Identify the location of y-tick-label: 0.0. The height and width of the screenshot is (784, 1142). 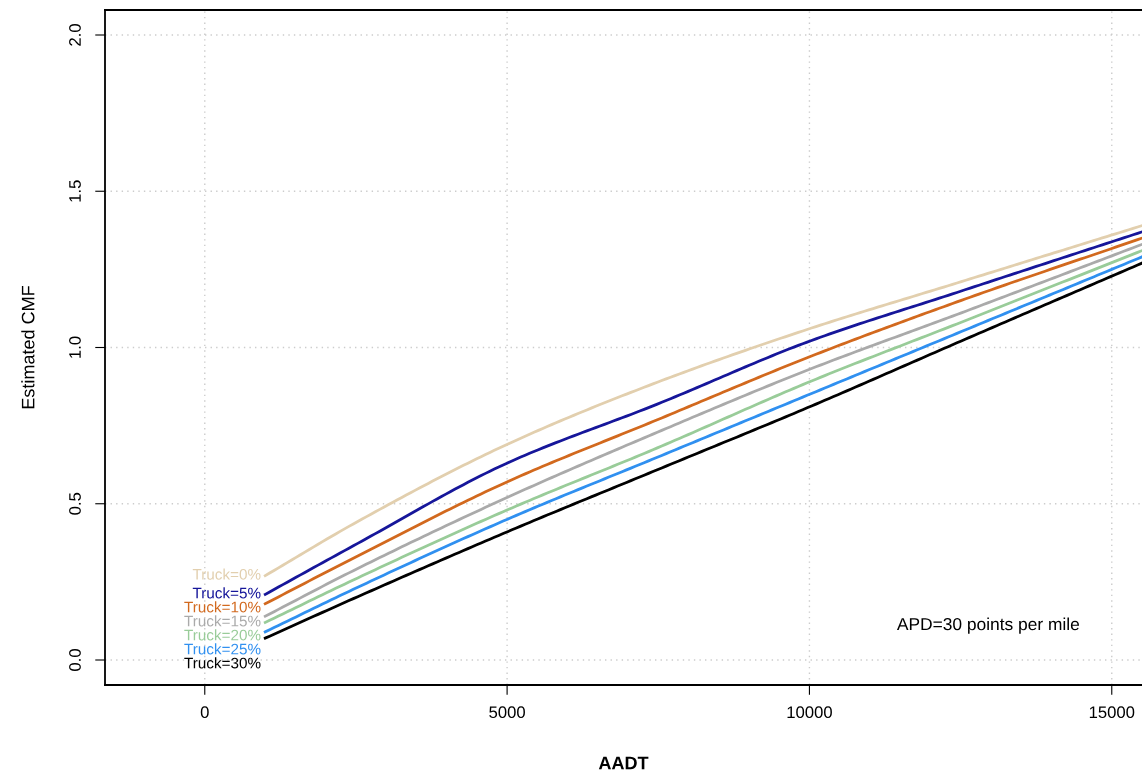
(75, 660).